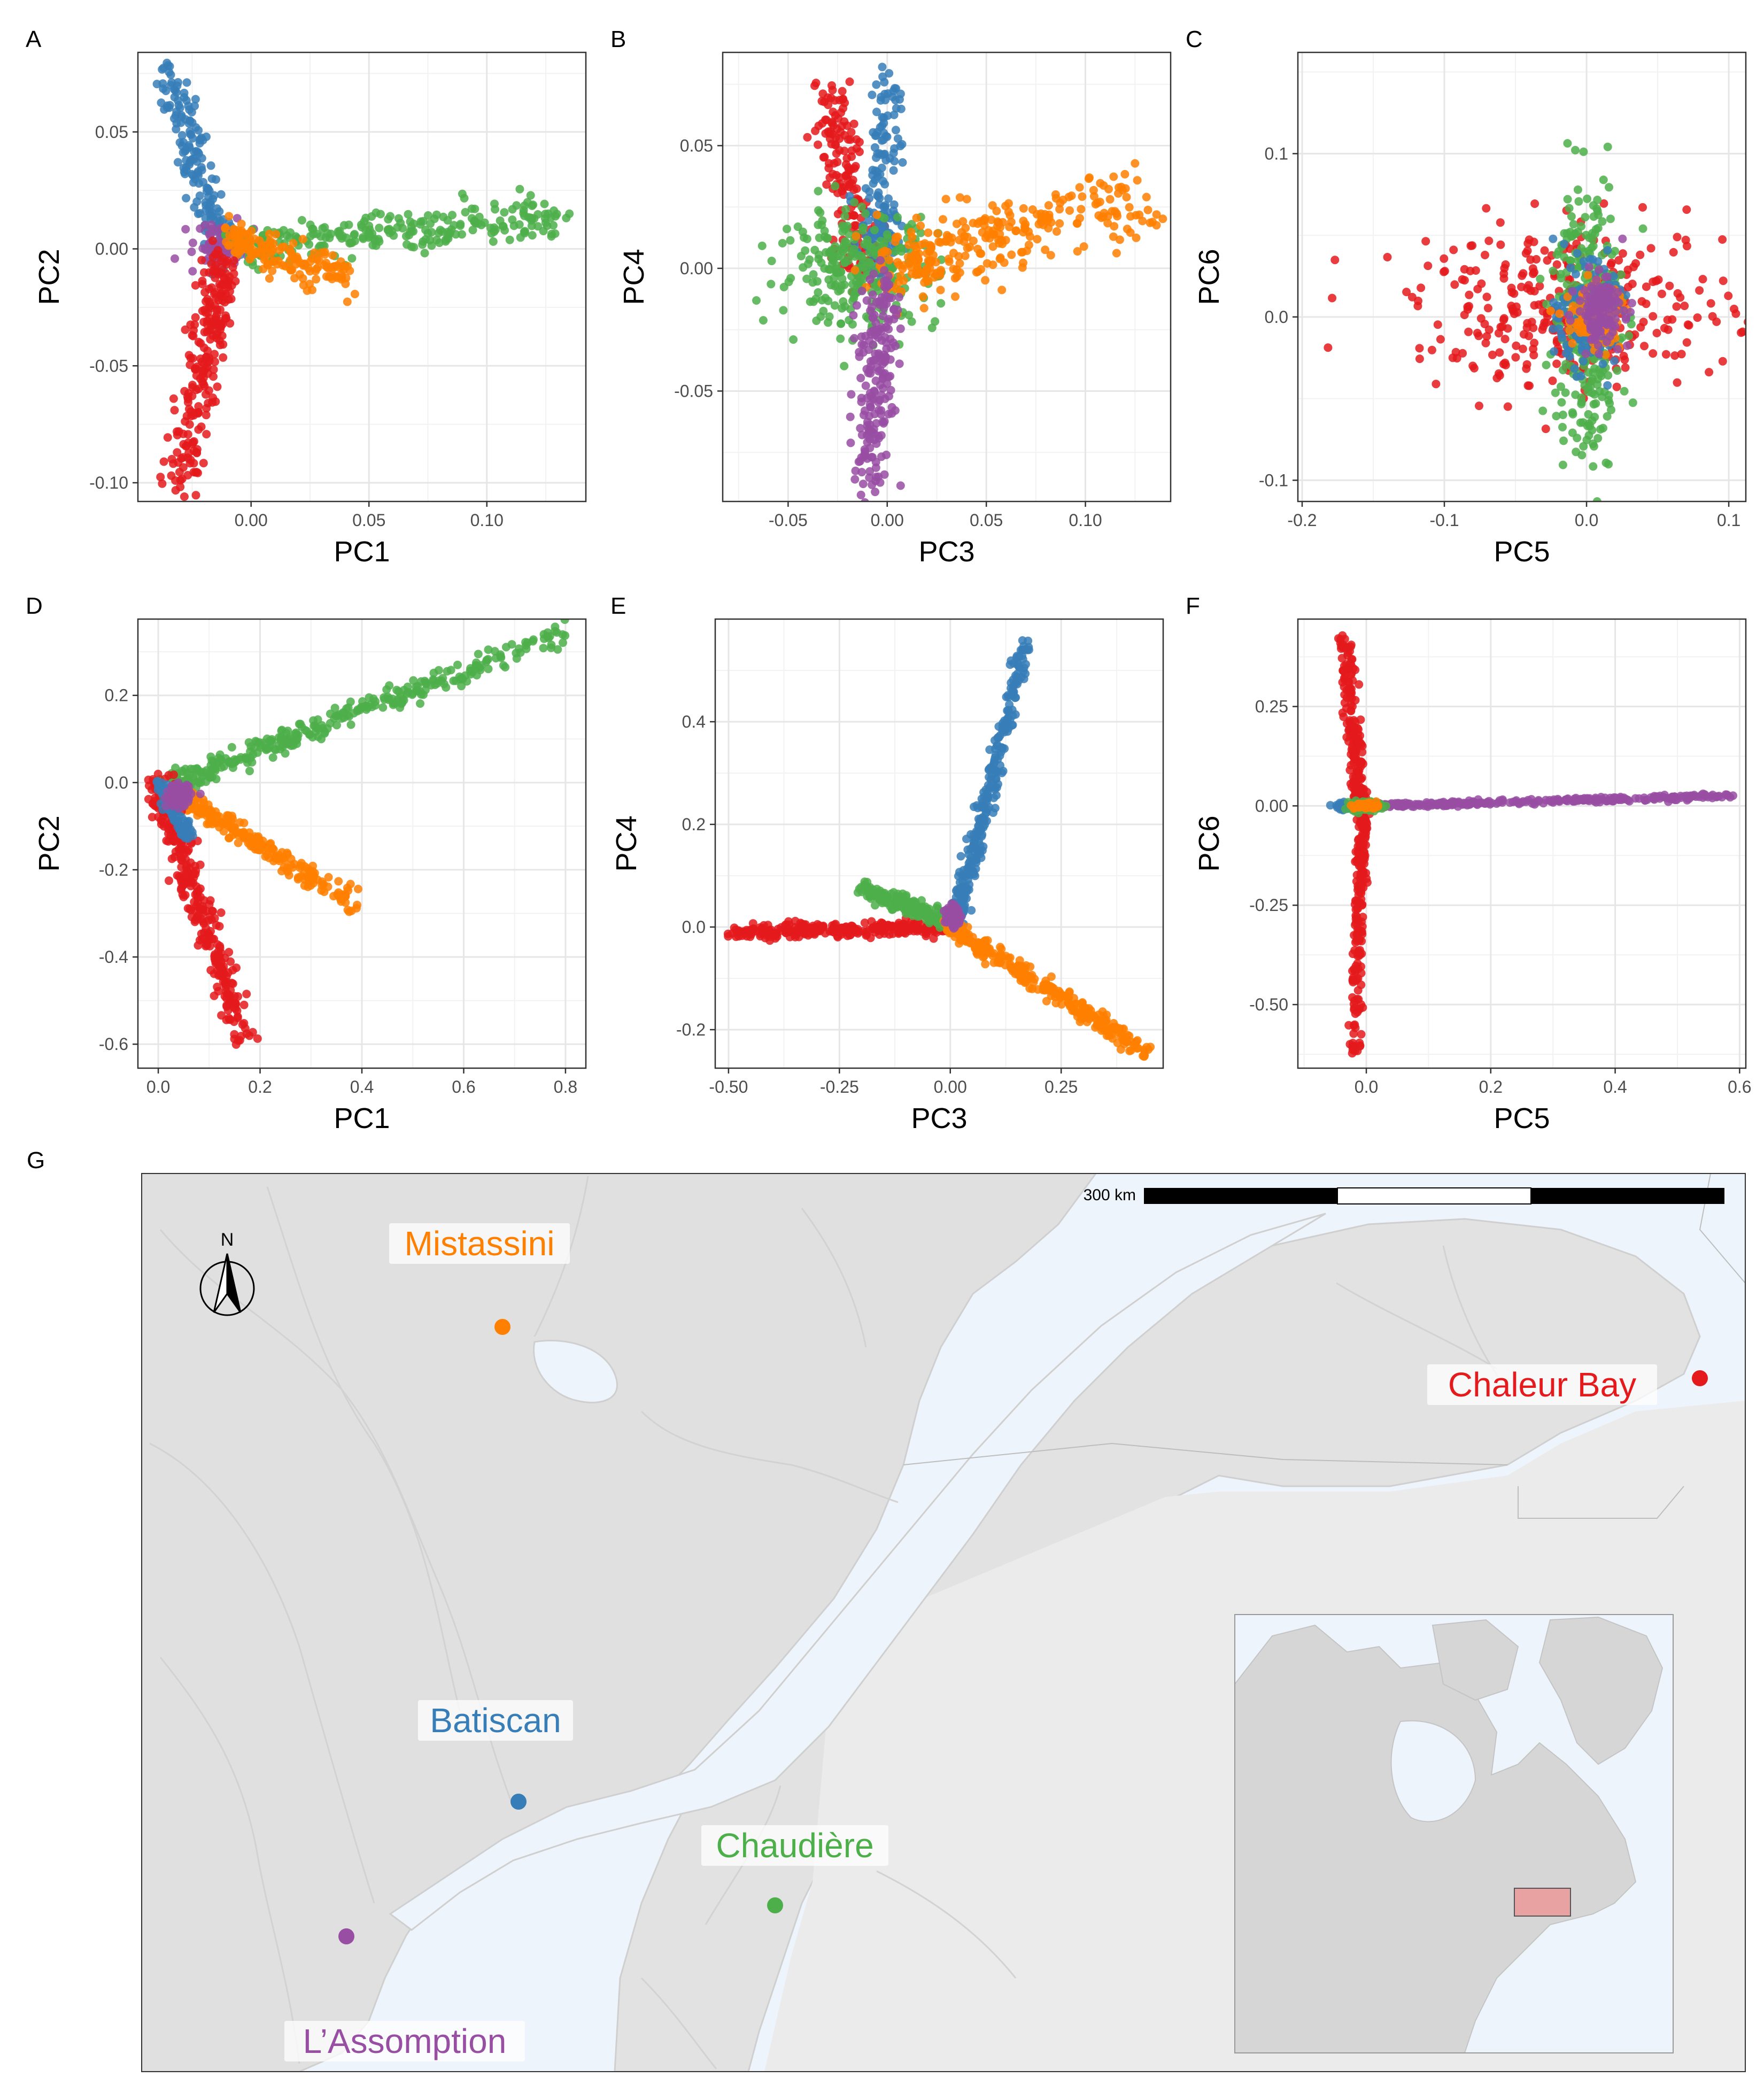 The height and width of the screenshot is (2085, 1764). Describe the element at coordinates (158, 1086) in the screenshot. I see `x-tick-label: 0.0` at that location.